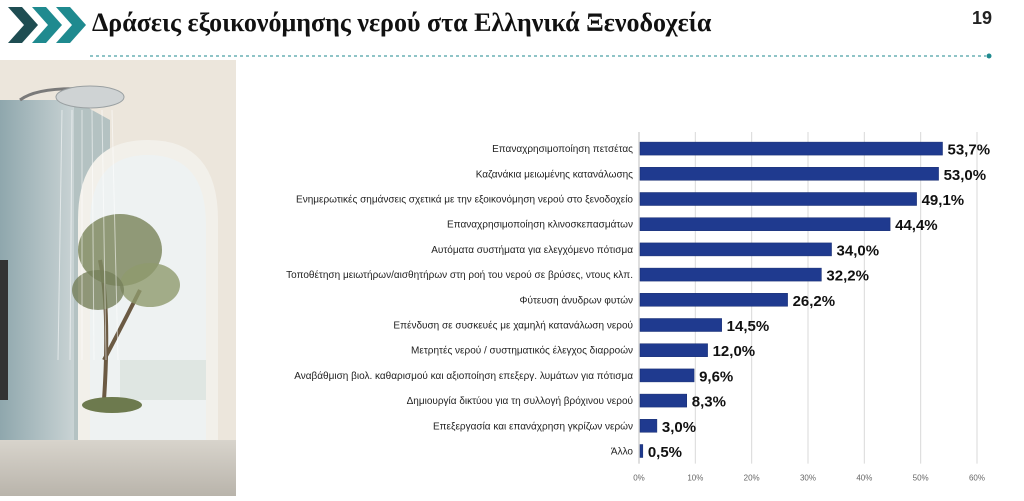  Describe the element at coordinates (858, 250) in the screenshot. I see `value-label: 34,0%` at that location.